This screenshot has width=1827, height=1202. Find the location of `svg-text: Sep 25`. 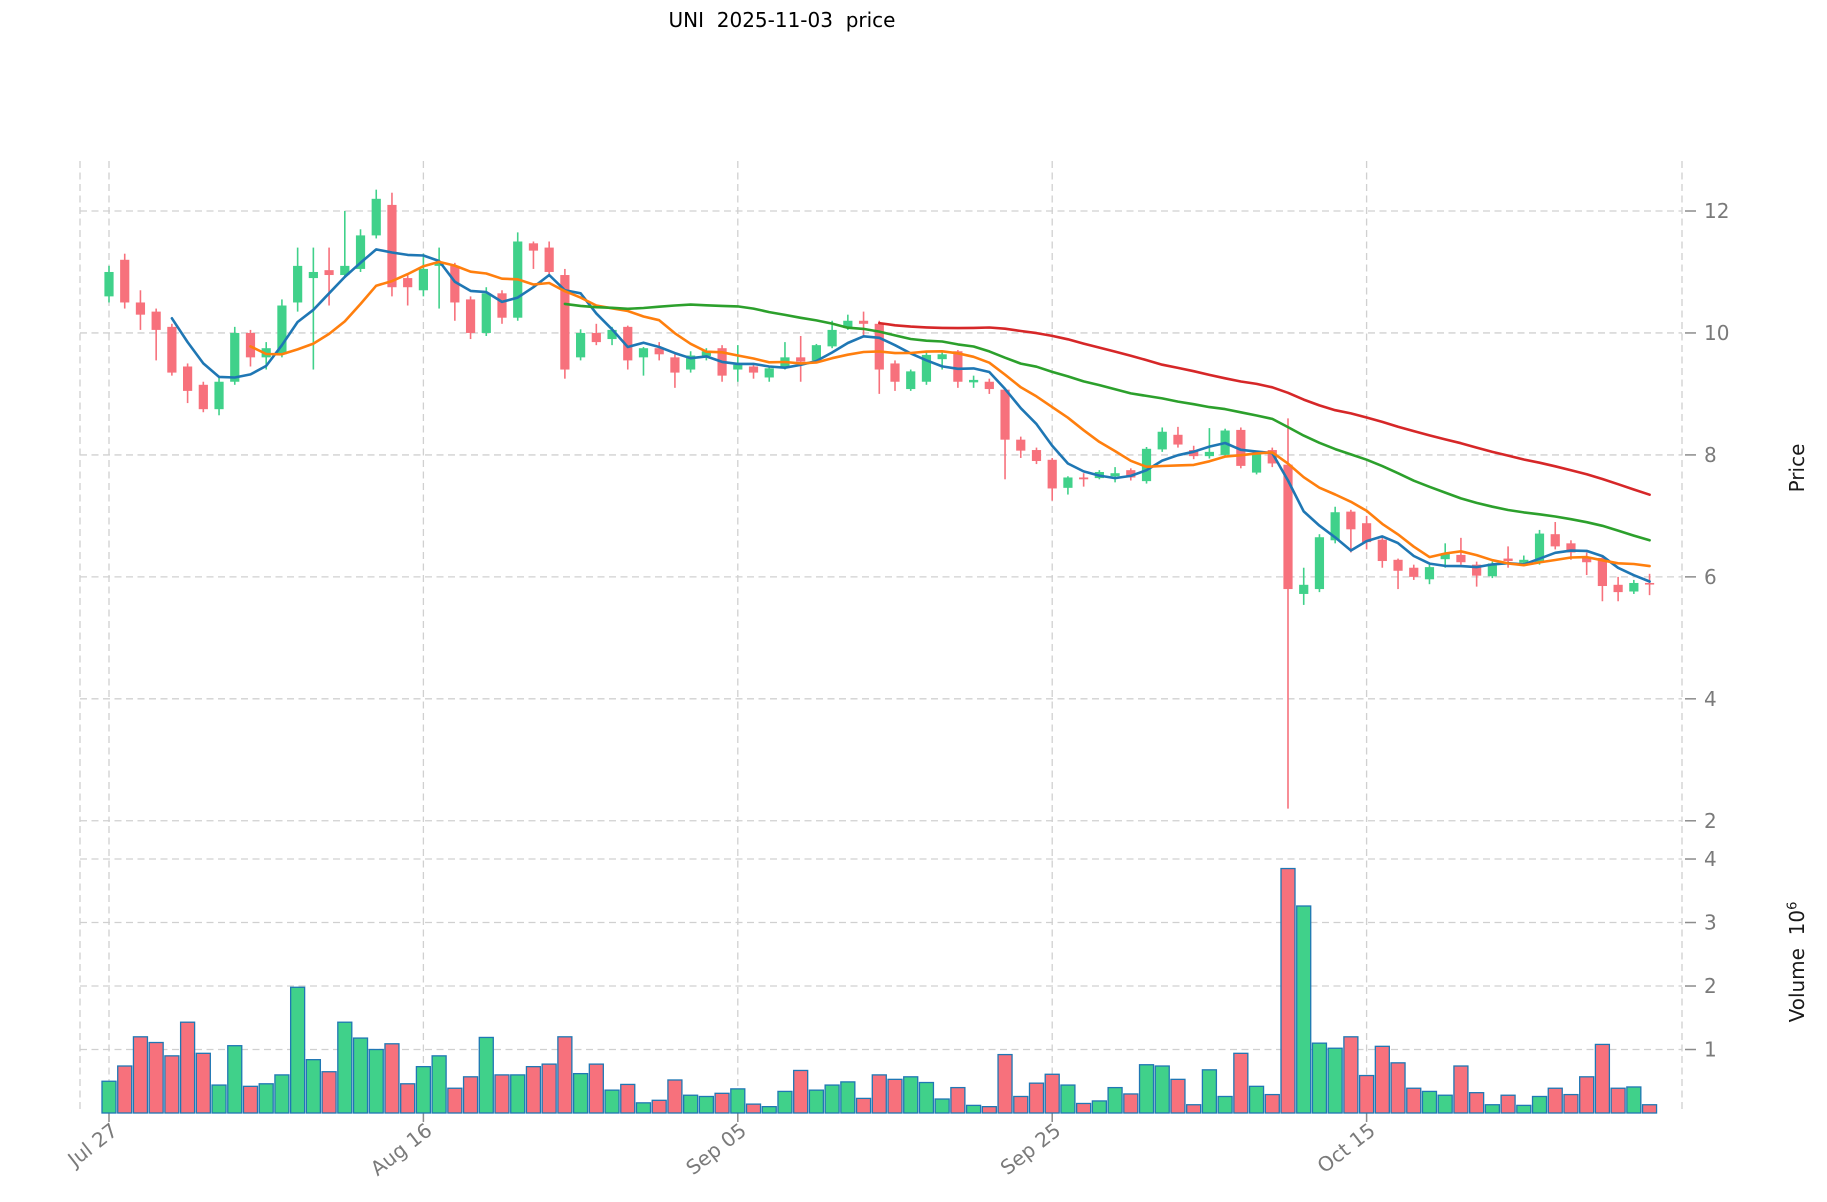

svg-text: Sep 25 is located at coordinates (1031, 1149).